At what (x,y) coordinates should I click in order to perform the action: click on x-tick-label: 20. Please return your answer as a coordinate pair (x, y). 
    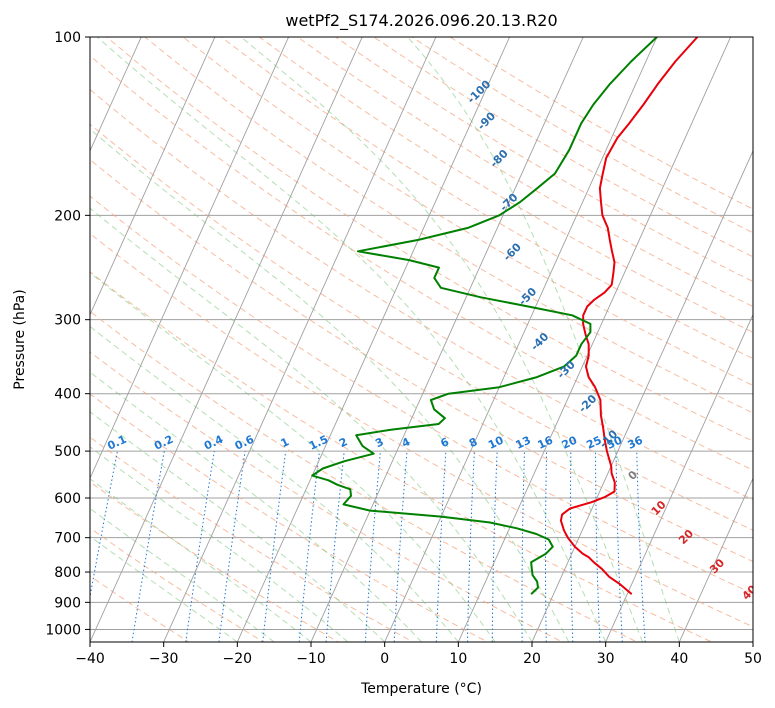
    Looking at the image, I should click on (532, 659).